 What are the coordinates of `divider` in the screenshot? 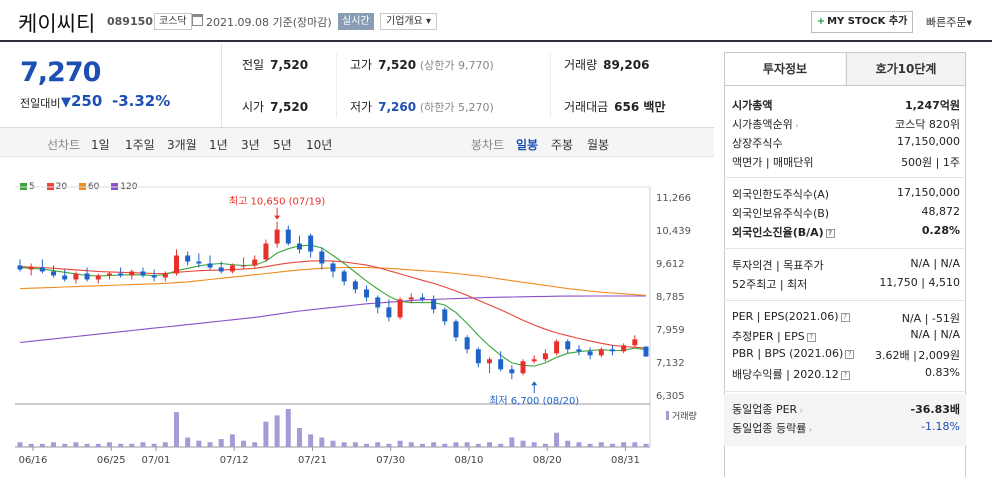 It's located at (336, 86).